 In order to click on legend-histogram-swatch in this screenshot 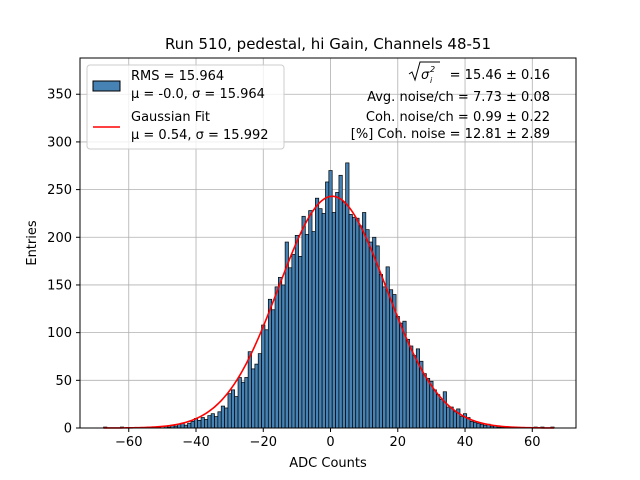, I will do `click(106, 86)`.